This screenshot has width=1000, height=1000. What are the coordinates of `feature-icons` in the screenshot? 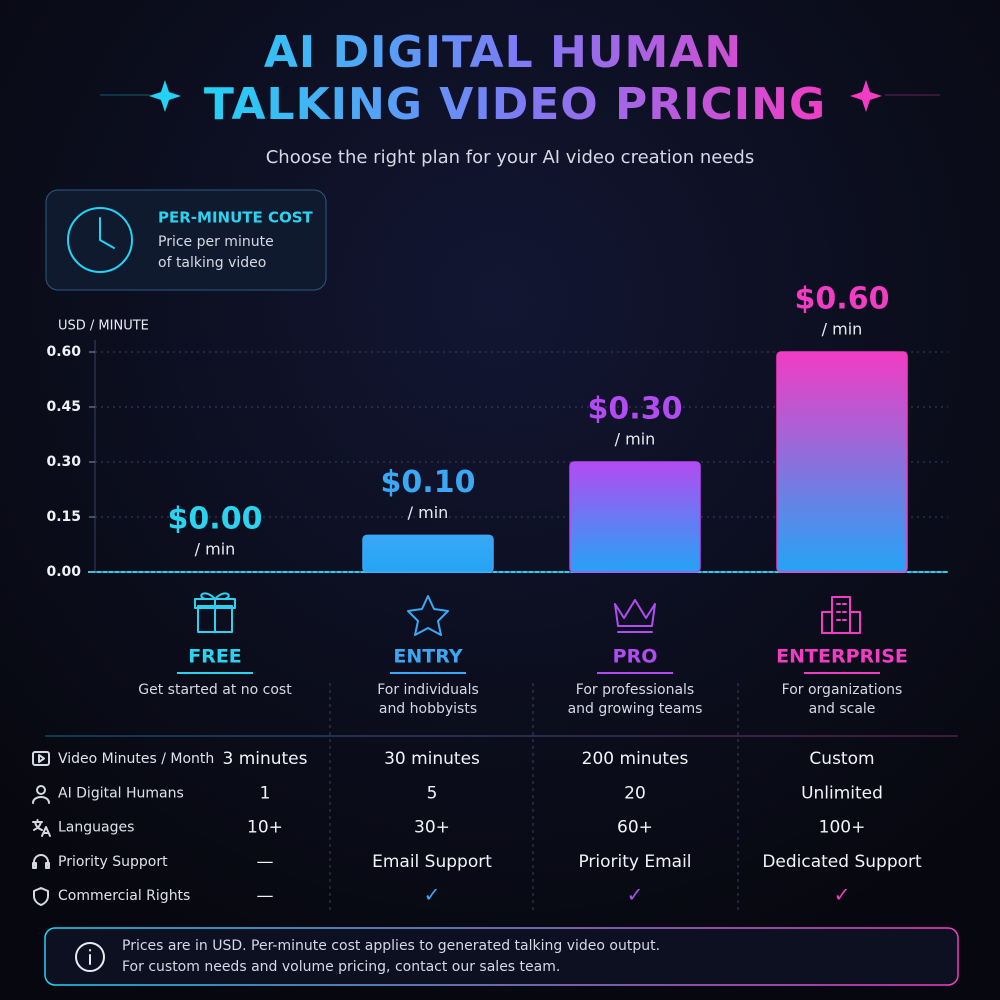 It's located at (41, 828).